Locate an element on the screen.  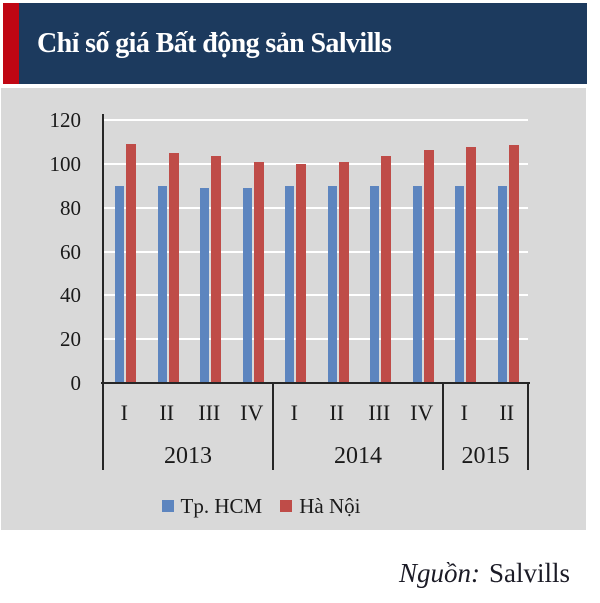
y-tick-label: 20 is located at coordinates (70, 339).